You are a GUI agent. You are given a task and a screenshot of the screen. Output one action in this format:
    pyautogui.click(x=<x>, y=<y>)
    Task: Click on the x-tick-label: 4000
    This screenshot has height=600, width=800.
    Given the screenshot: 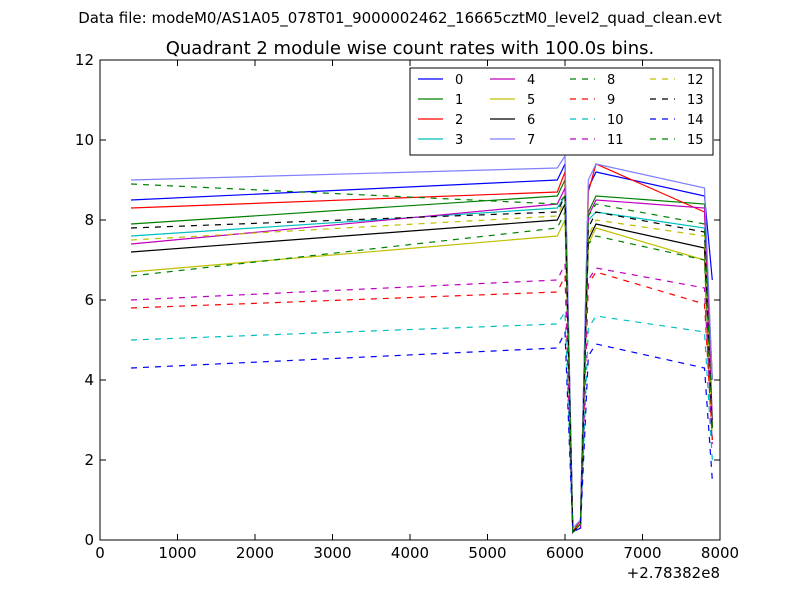 What is the action you would take?
    pyautogui.click(x=410, y=553)
    